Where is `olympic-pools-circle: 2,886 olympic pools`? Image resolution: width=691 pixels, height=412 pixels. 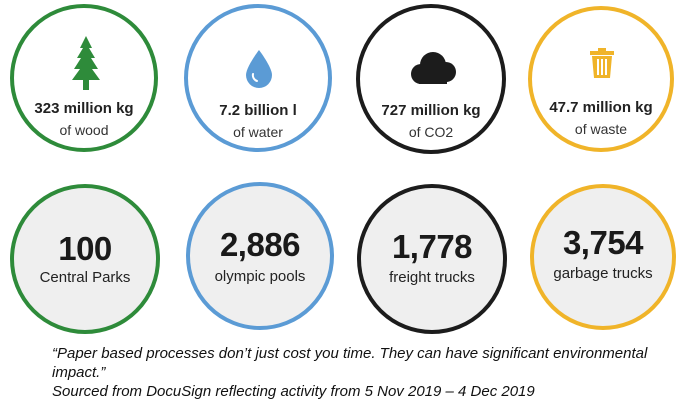
olympic-pools-circle: 2,886 olympic pools is located at coordinates (260, 256).